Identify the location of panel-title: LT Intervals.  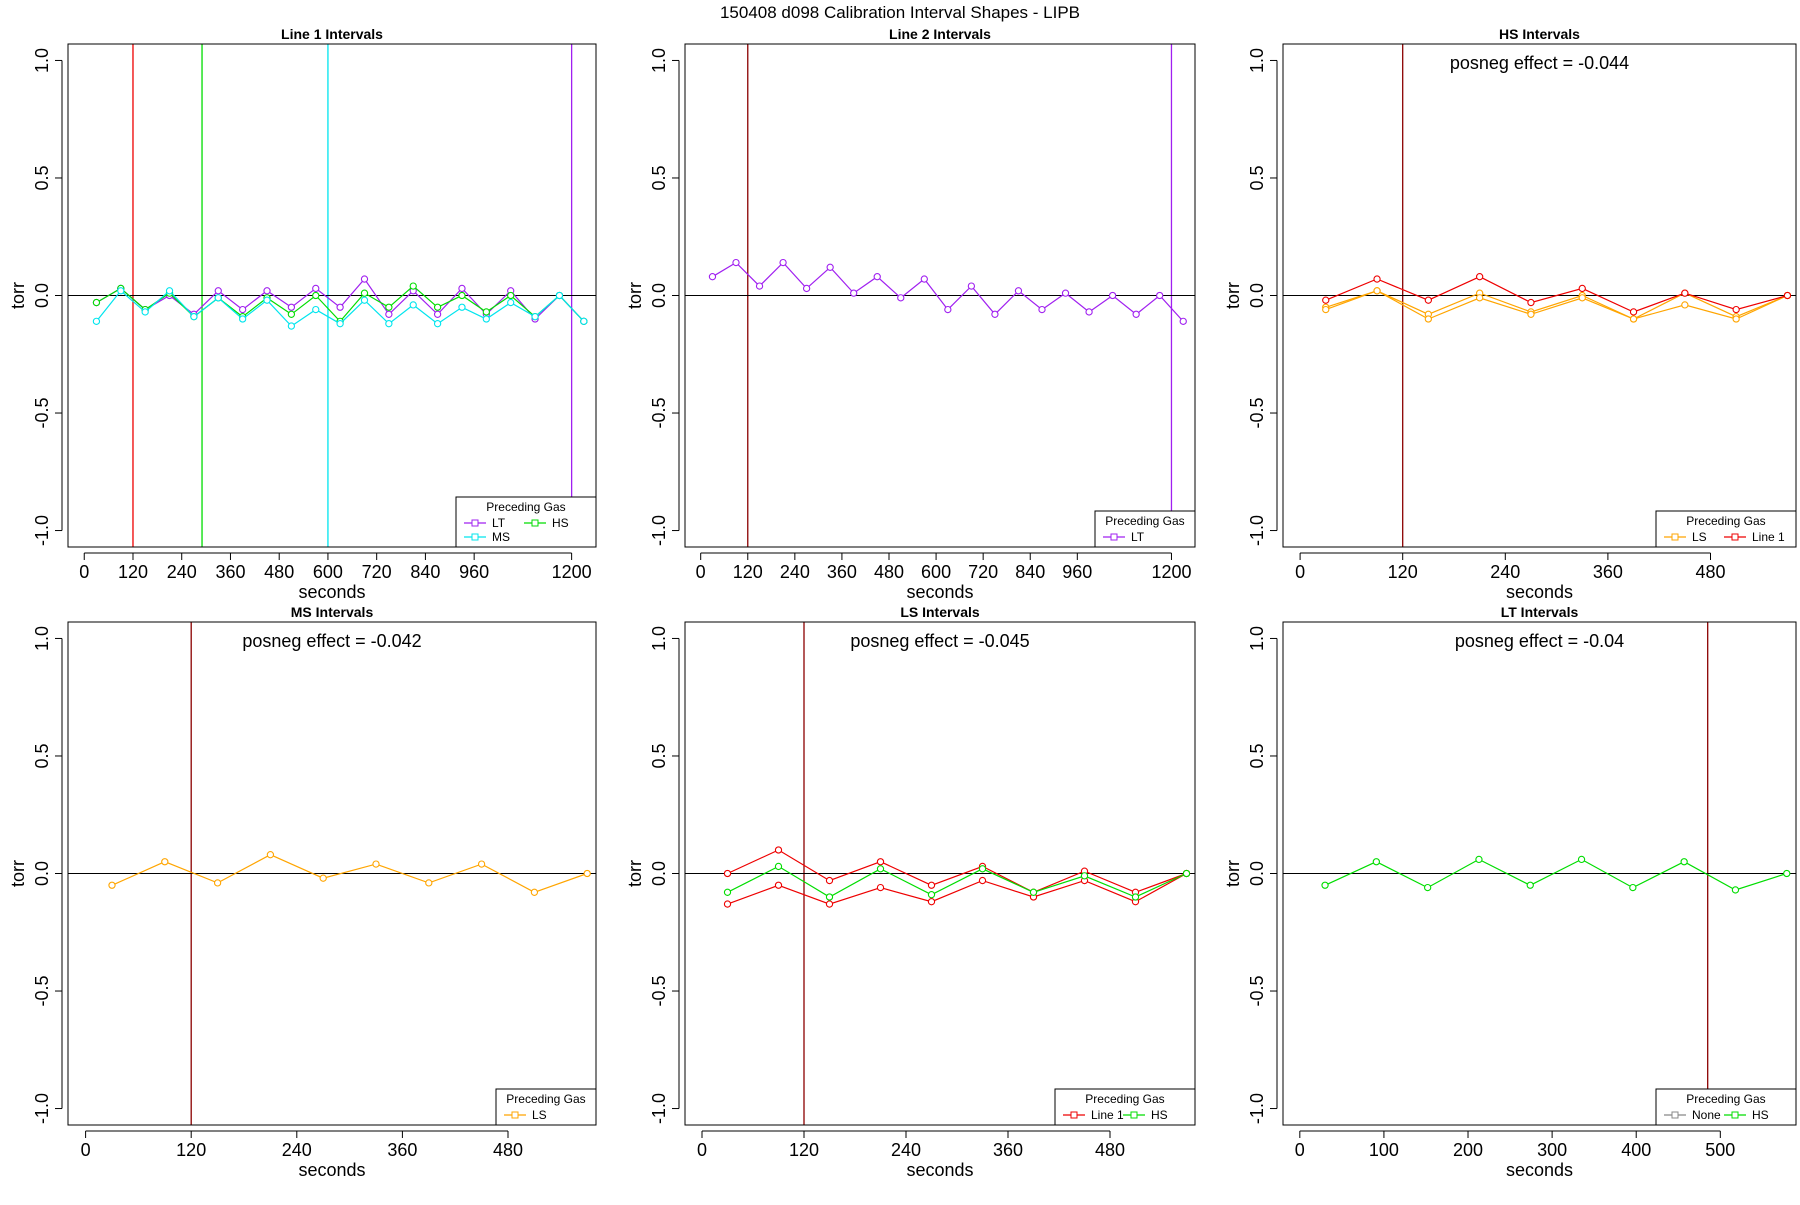
(1540, 612).